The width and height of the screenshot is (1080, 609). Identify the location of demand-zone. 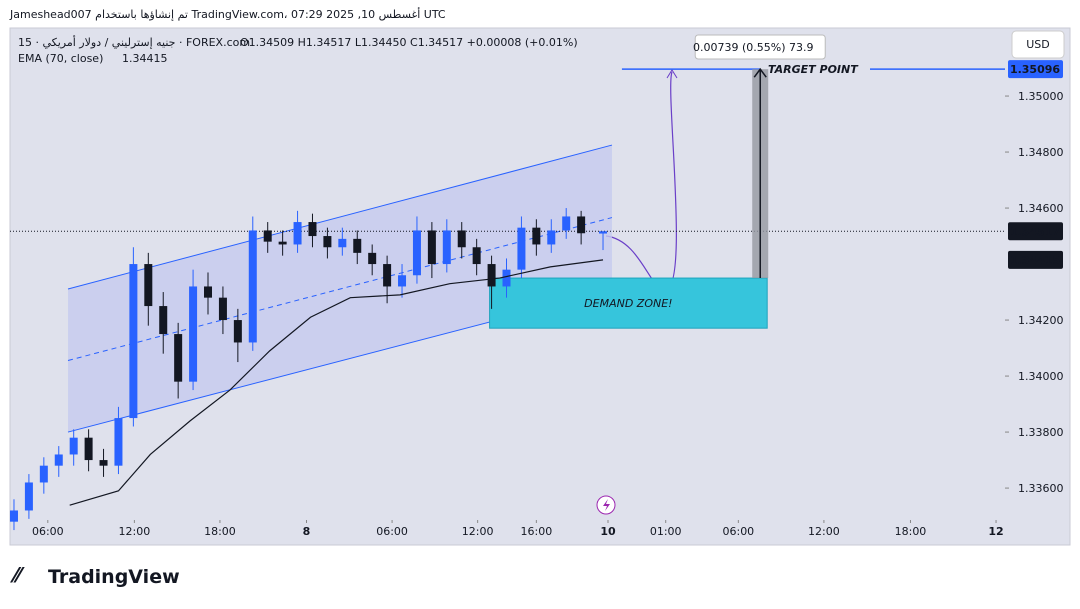
(628, 303).